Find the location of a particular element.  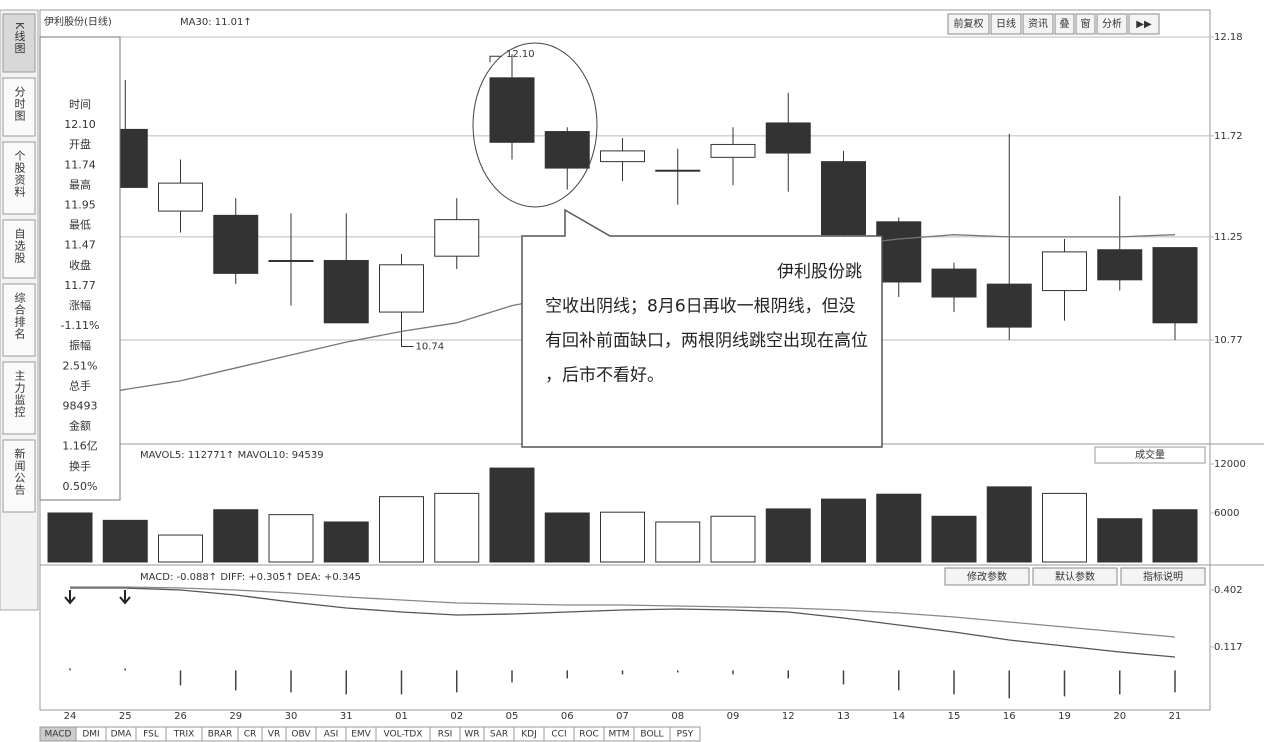

x-tick-label: 12 is located at coordinates (788, 716).